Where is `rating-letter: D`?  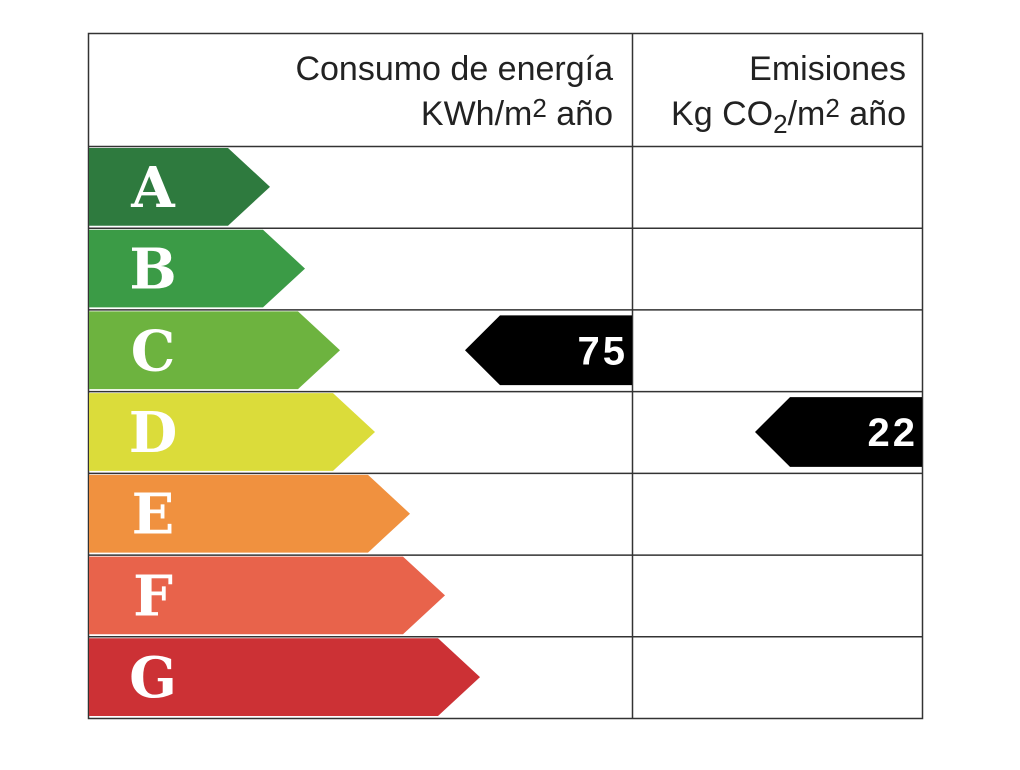 rating-letter: D is located at coordinates (153, 433).